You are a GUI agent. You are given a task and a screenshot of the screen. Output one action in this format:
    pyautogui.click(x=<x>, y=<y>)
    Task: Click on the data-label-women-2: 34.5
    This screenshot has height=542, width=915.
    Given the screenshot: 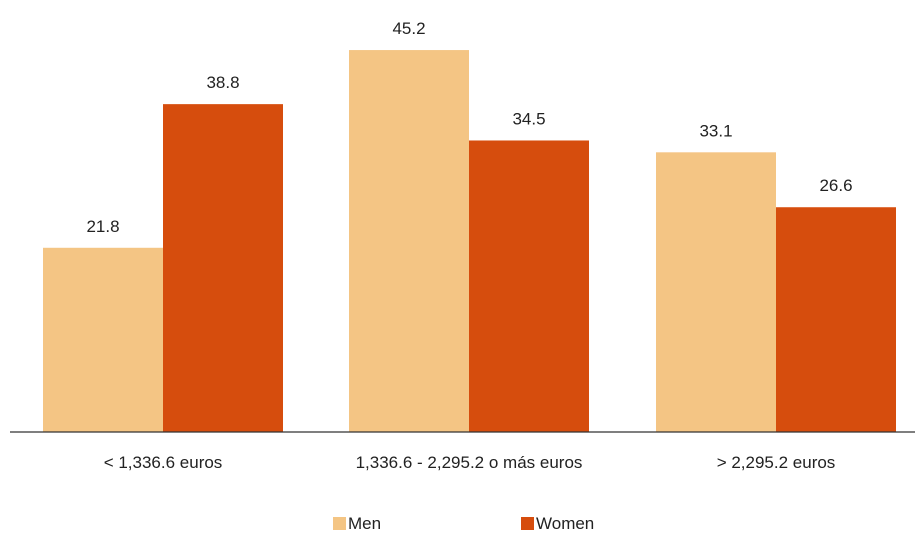 What is the action you would take?
    pyautogui.click(x=528, y=118)
    